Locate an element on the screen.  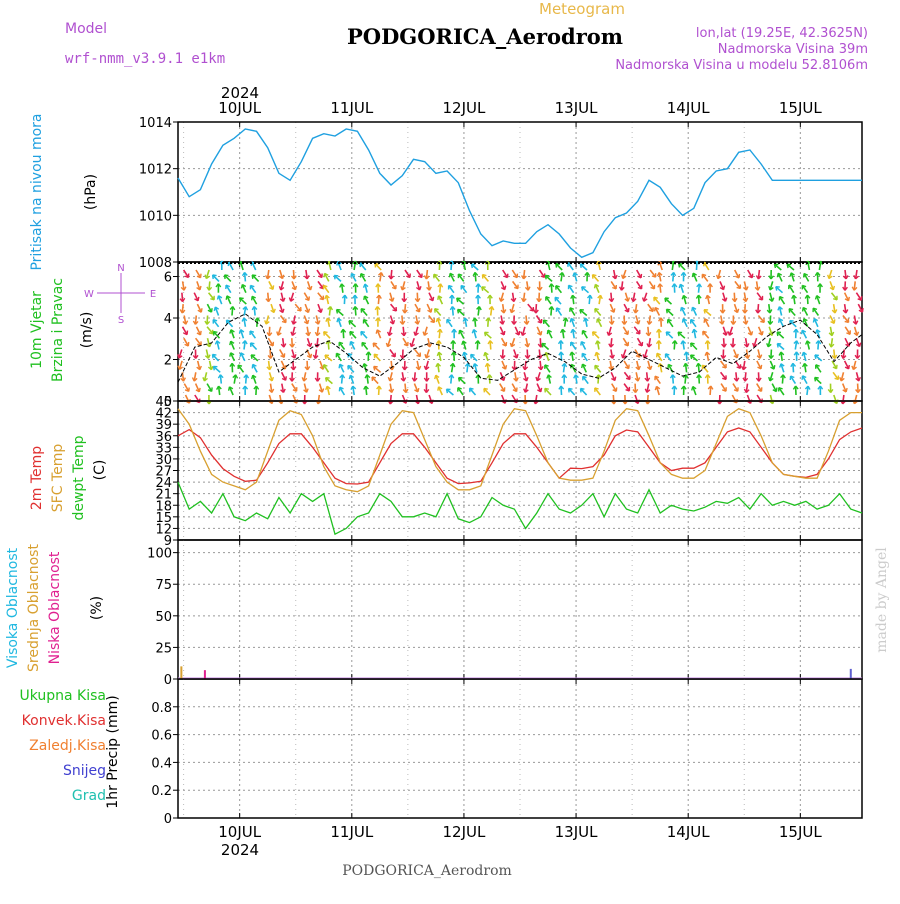
y-tick-label: 0.6 is located at coordinates (161, 736).